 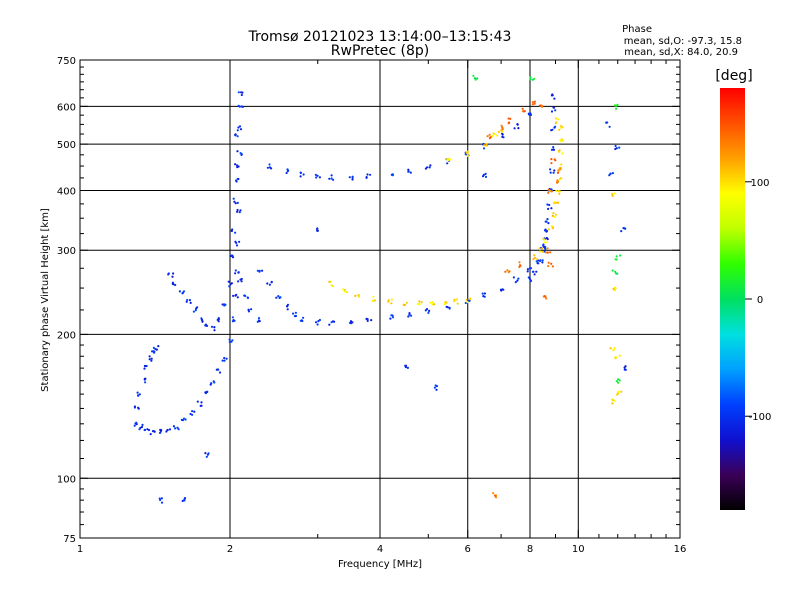 What do you see at coordinates (45, 300) in the screenshot?
I see `y-axis-label: Stationary phase Virtual Height [km]` at bounding box center [45, 300].